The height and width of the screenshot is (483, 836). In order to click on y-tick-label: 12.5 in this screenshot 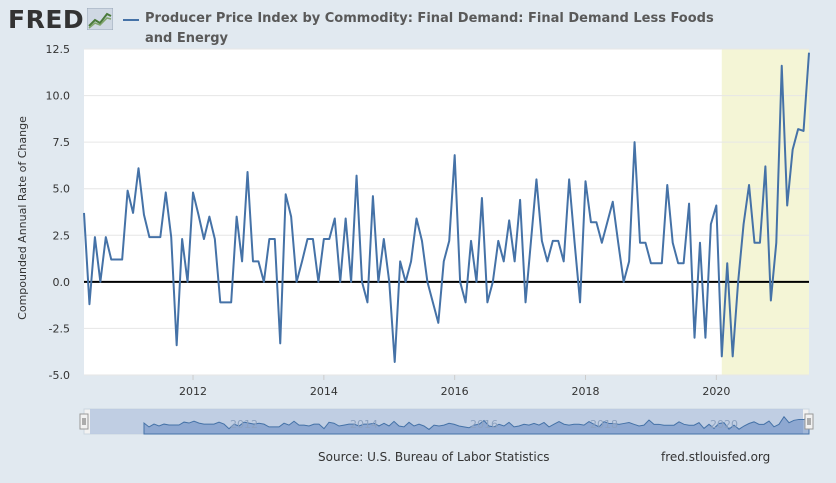, I will do `click(58, 49)`.